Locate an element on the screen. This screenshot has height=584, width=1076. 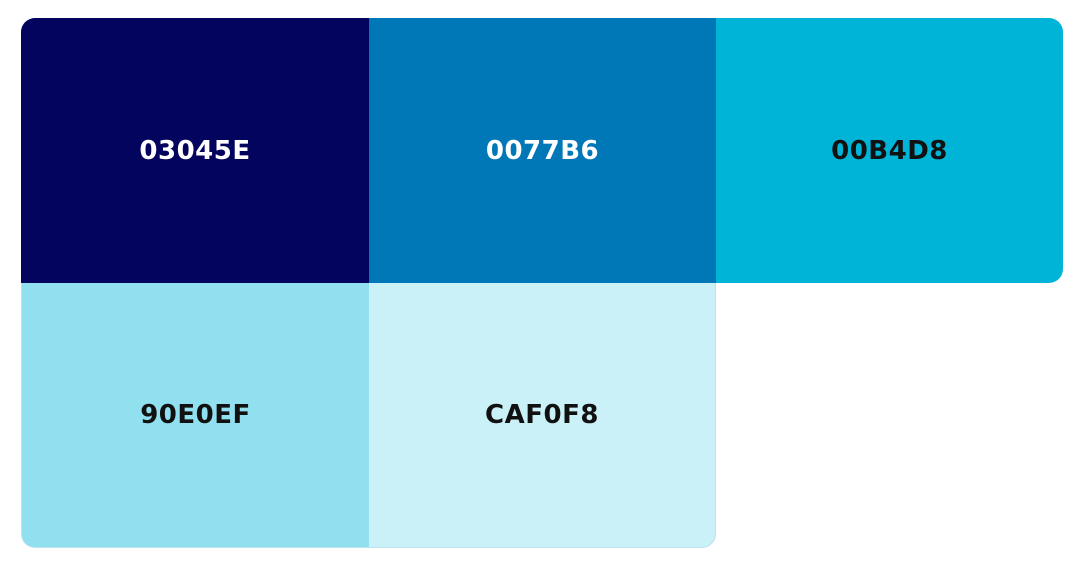
color-swatch: 0077B6 is located at coordinates (542, 150).